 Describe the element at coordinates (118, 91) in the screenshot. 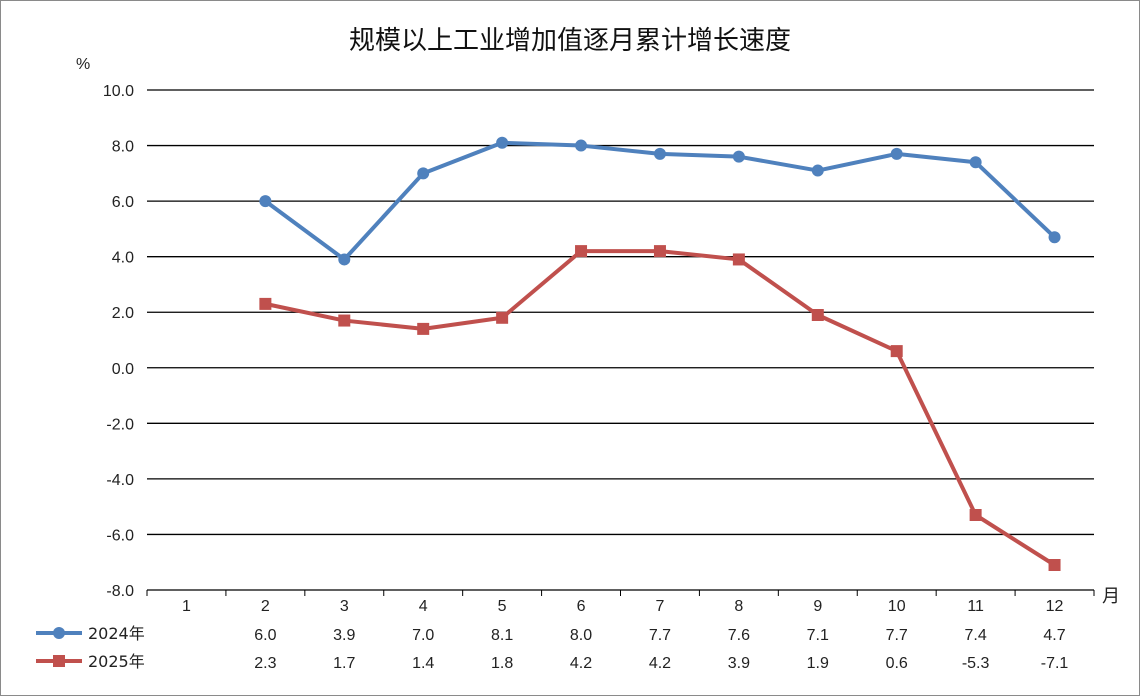

I see `y-tick-label: 10.0` at that location.